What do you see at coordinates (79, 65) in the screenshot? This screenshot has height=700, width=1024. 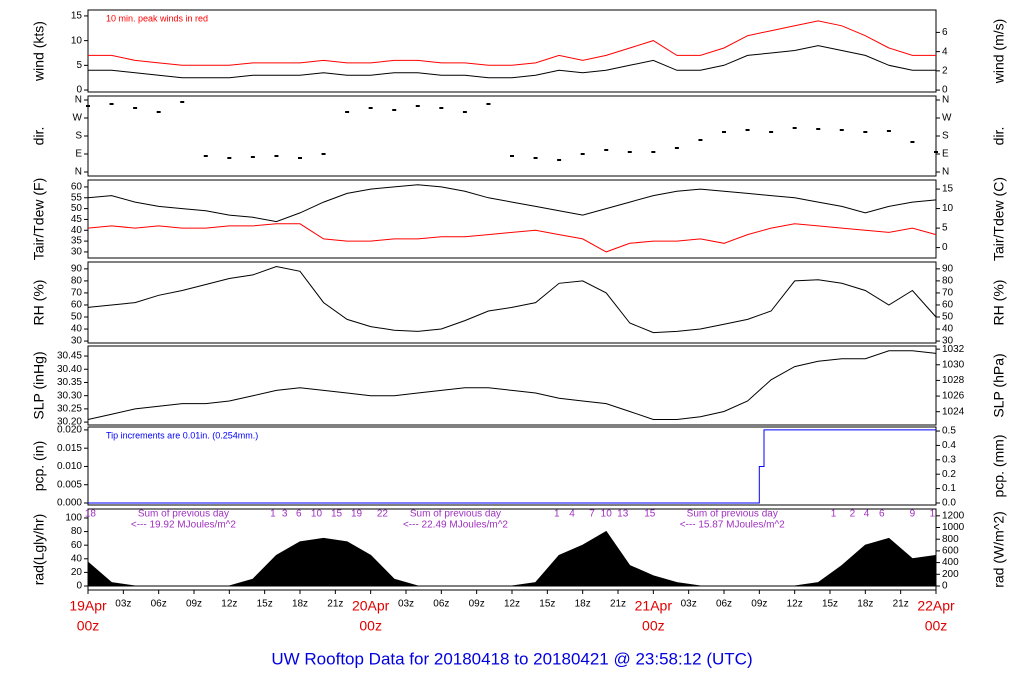 I see `y-tick-label: 5` at bounding box center [79, 65].